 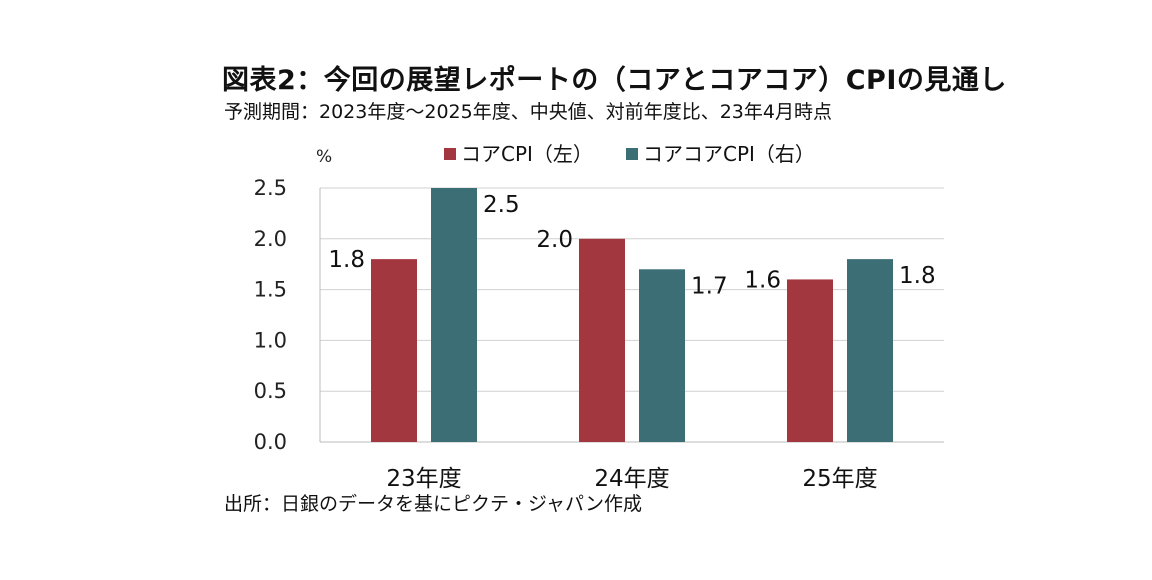 What do you see at coordinates (270, 315) in the screenshot?
I see `y-axis-ticks: 0.0 0.5 1.0 1.5 2.0 2.5` at bounding box center [270, 315].